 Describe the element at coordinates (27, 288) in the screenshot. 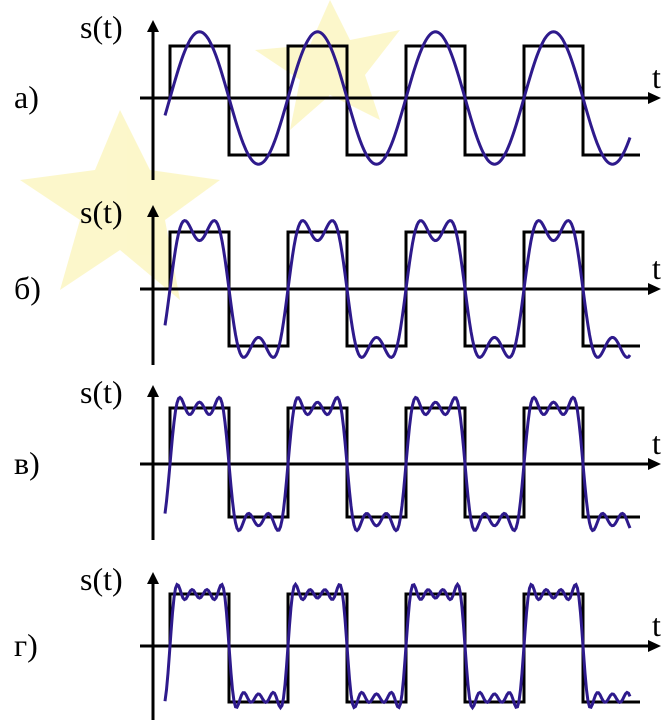

I see `panel-label: б)` at that location.